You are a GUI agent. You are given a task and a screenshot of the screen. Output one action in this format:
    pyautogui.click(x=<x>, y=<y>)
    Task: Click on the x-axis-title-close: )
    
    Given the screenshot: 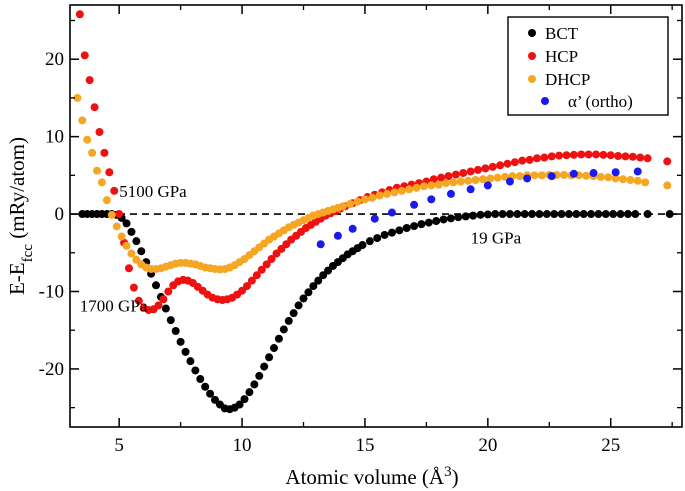 What is the action you would take?
    pyautogui.click(x=455, y=477)
    